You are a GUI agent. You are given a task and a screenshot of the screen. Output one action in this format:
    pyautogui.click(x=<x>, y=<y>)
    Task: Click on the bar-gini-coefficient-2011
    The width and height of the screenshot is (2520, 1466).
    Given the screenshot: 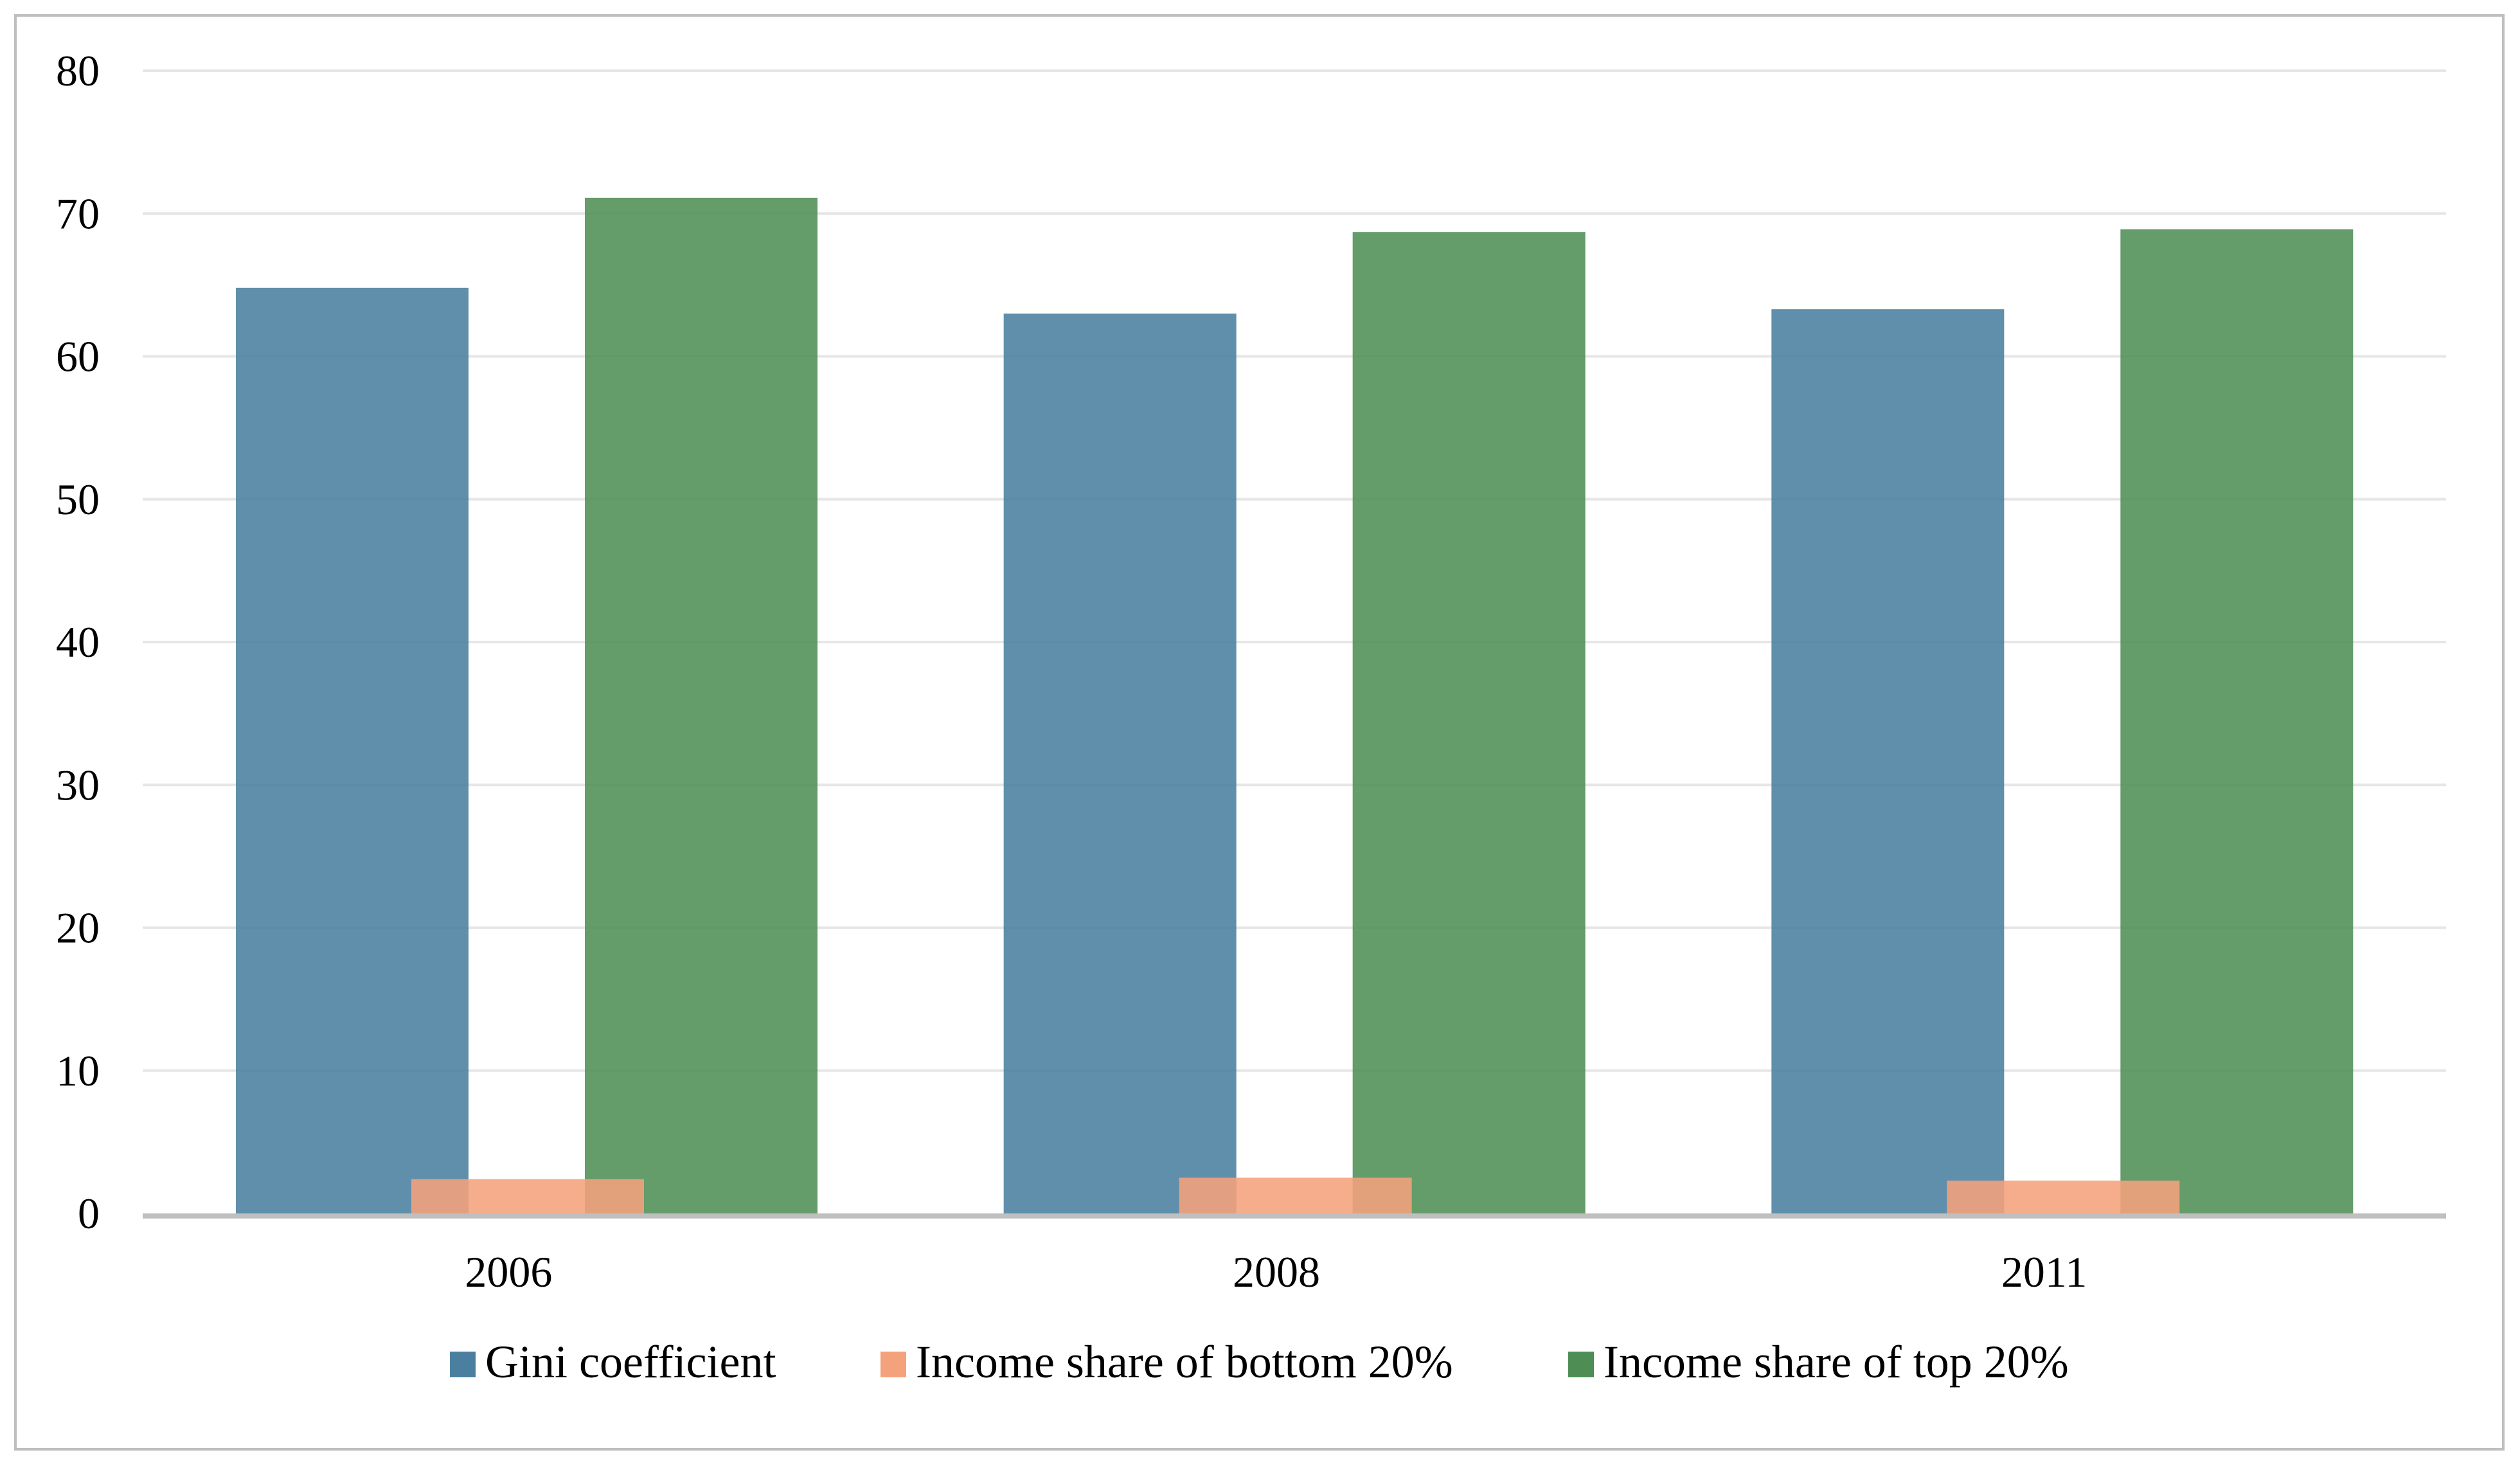 What is the action you would take?
    pyautogui.click(x=1888, y=761)
    